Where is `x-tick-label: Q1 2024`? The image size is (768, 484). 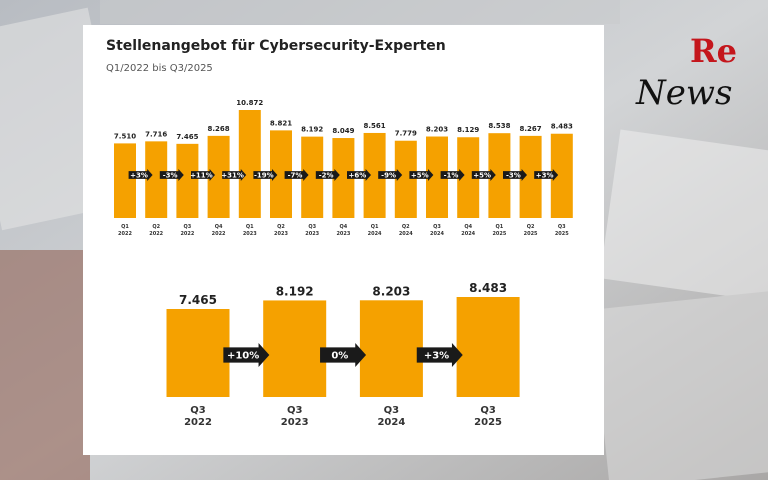 x-tick-label: Q1 2024 is located at coordinates (375, 230).